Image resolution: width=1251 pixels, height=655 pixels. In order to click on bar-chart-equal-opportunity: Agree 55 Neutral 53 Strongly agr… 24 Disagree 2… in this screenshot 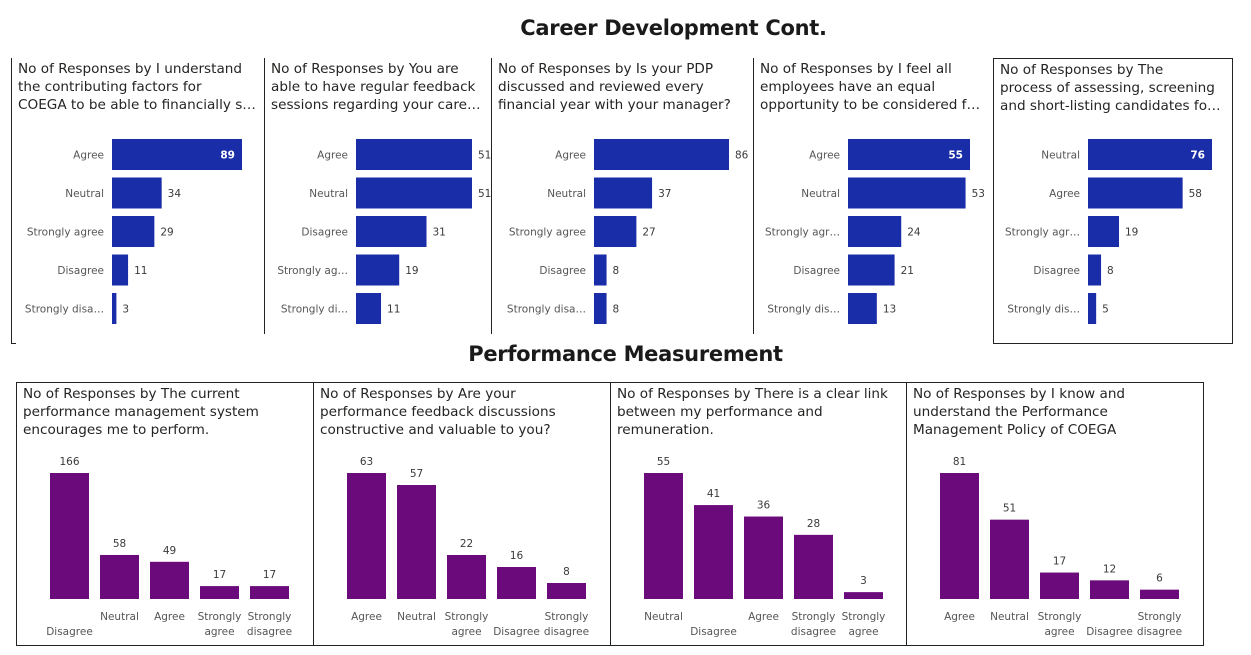, I will do `click(875, 231)`.